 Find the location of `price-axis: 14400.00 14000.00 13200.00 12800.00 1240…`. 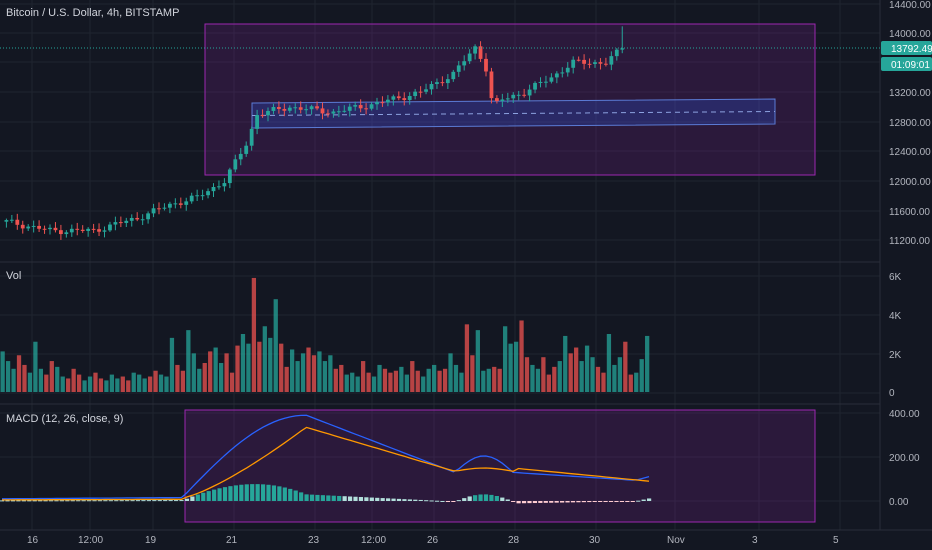

price-axis: 14400.00 14000.00 13200.00 12800.00 1240… is located at coordinates (910, 123).